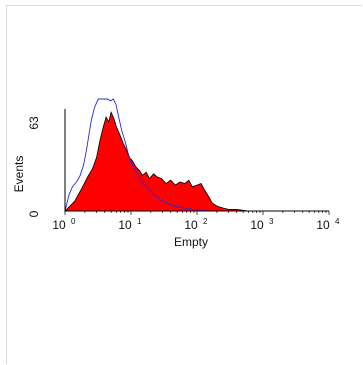  What do you see at coordinates (271, 221) in the screenshot?
I see `x-tick-exponent: 3` at bounding box center [271, 221].